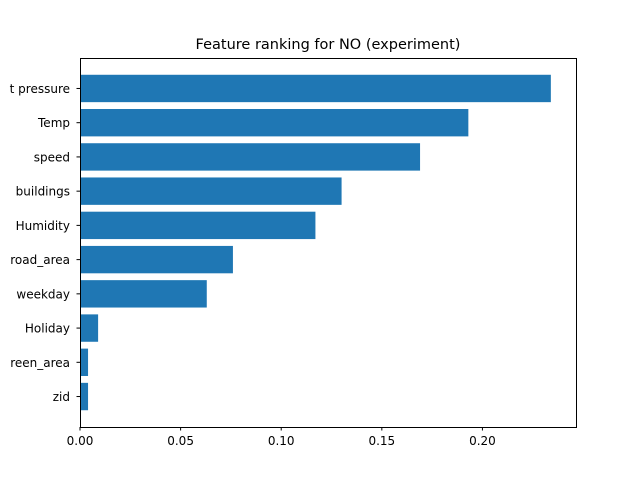 This screenshot has height=480, width=640. What do you see at coordinates (328, 45) in the screenshot?
I see `chart-title: Feature ranking for NO (experiment)` at bounding box center [328, 45].